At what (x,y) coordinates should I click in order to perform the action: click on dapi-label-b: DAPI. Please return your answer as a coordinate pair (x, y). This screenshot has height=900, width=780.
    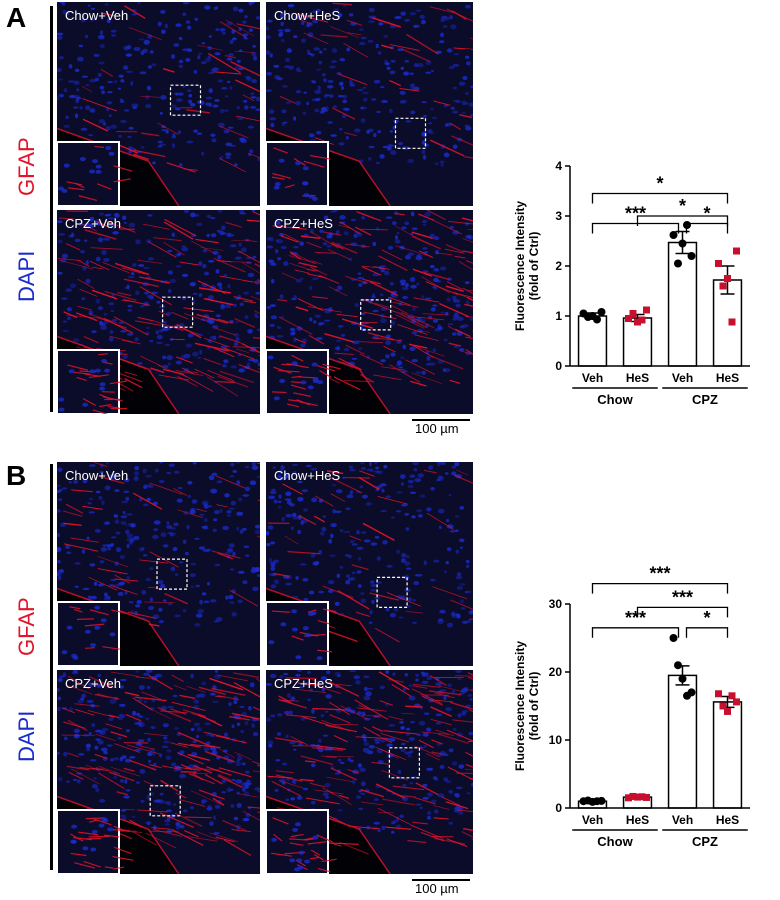
    Looking at the image, I should click on (26, 736).